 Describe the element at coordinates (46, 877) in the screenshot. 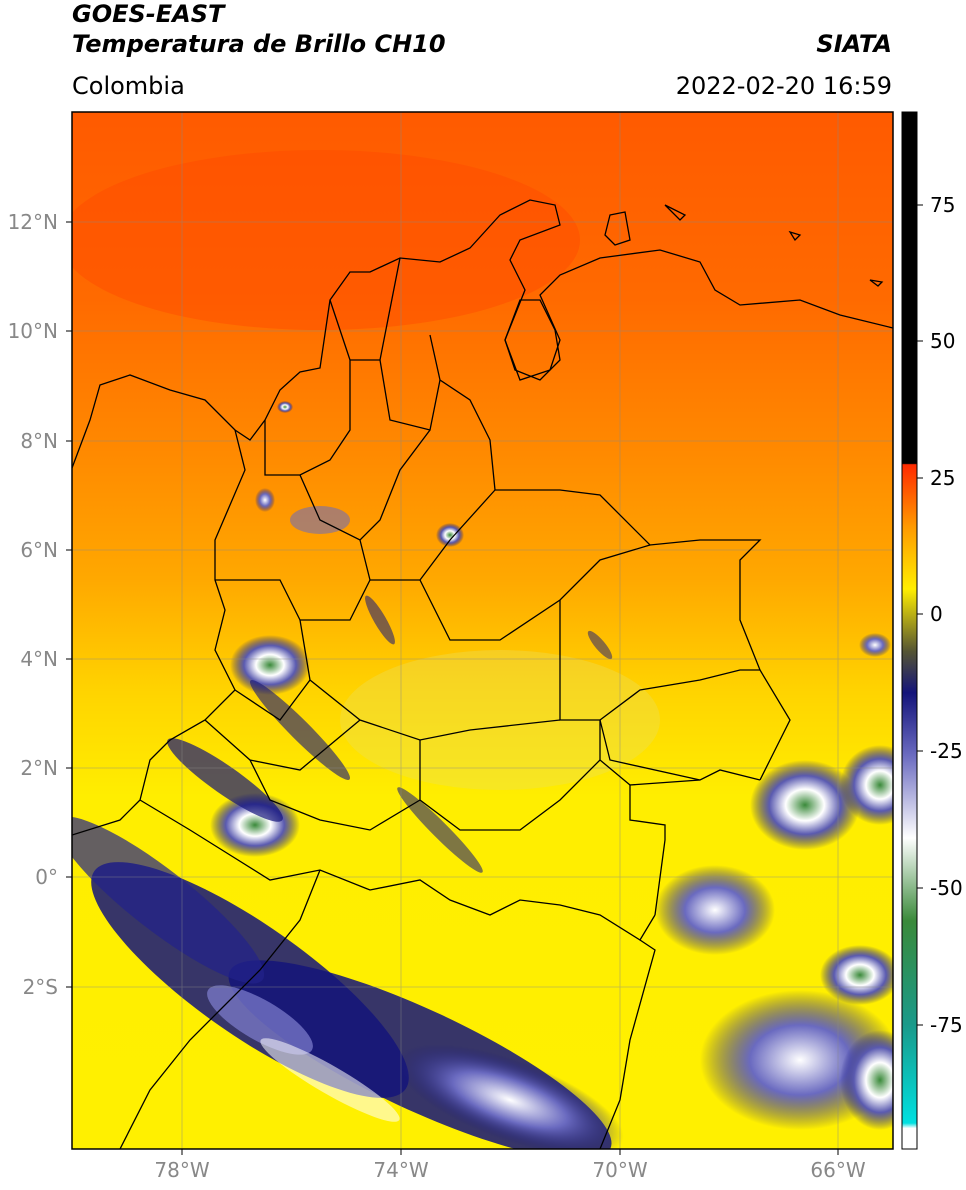

I see `lat-label-0: 0°` at that location.